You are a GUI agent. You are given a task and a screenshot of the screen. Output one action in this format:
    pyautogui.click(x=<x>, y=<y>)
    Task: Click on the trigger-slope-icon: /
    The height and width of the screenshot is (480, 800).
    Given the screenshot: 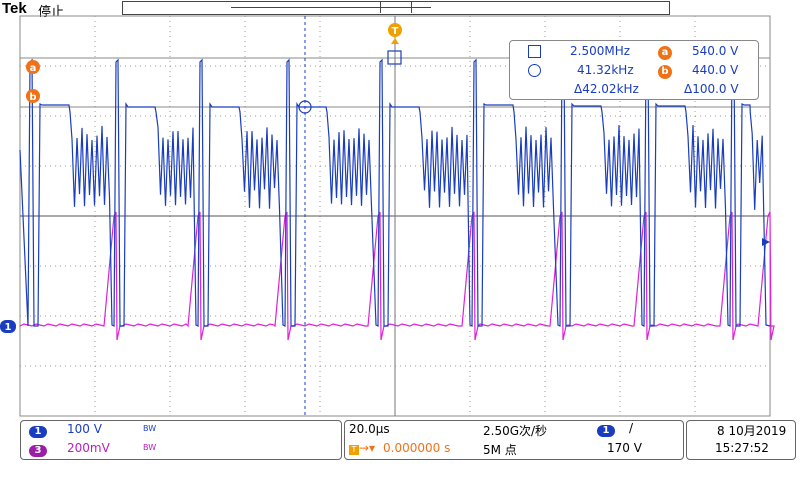 What is the action you would take?
    pyautogui.click(x=631, y=428)
    